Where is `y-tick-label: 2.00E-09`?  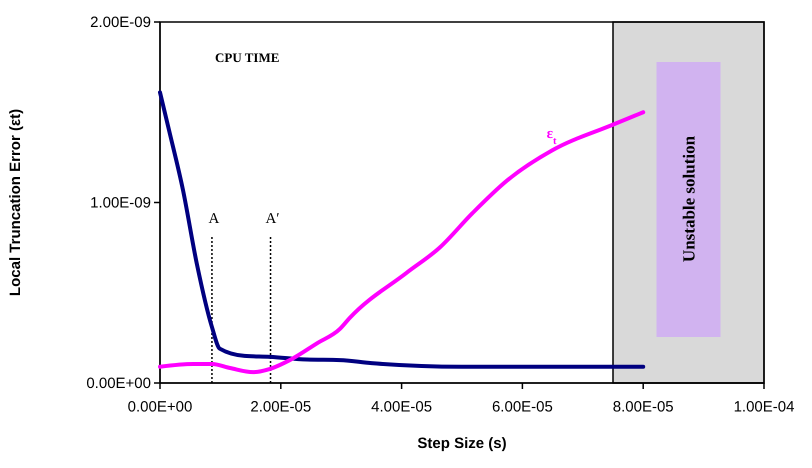 y-tick-label: 2.00E-09 is located at coordinates (120, 22).